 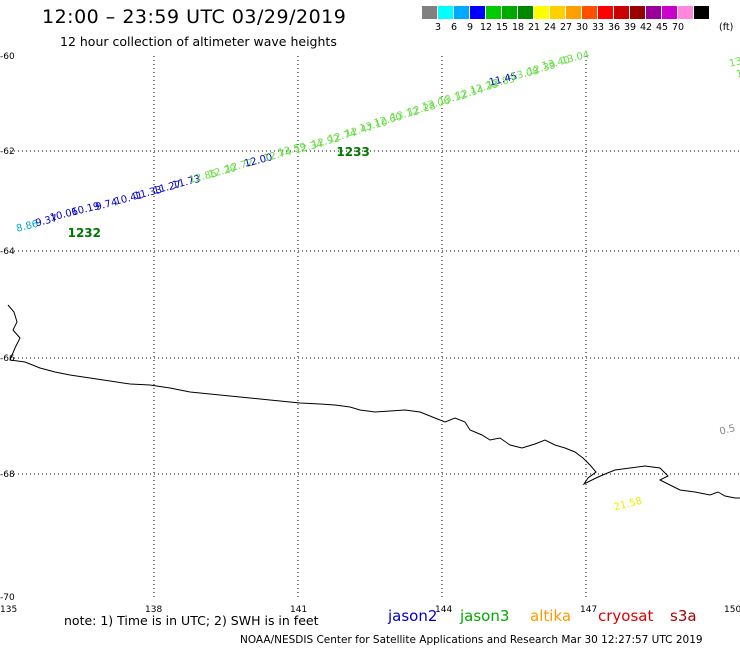 I want to click on wave-height-value: 9.37, so click(x=46, y=221).